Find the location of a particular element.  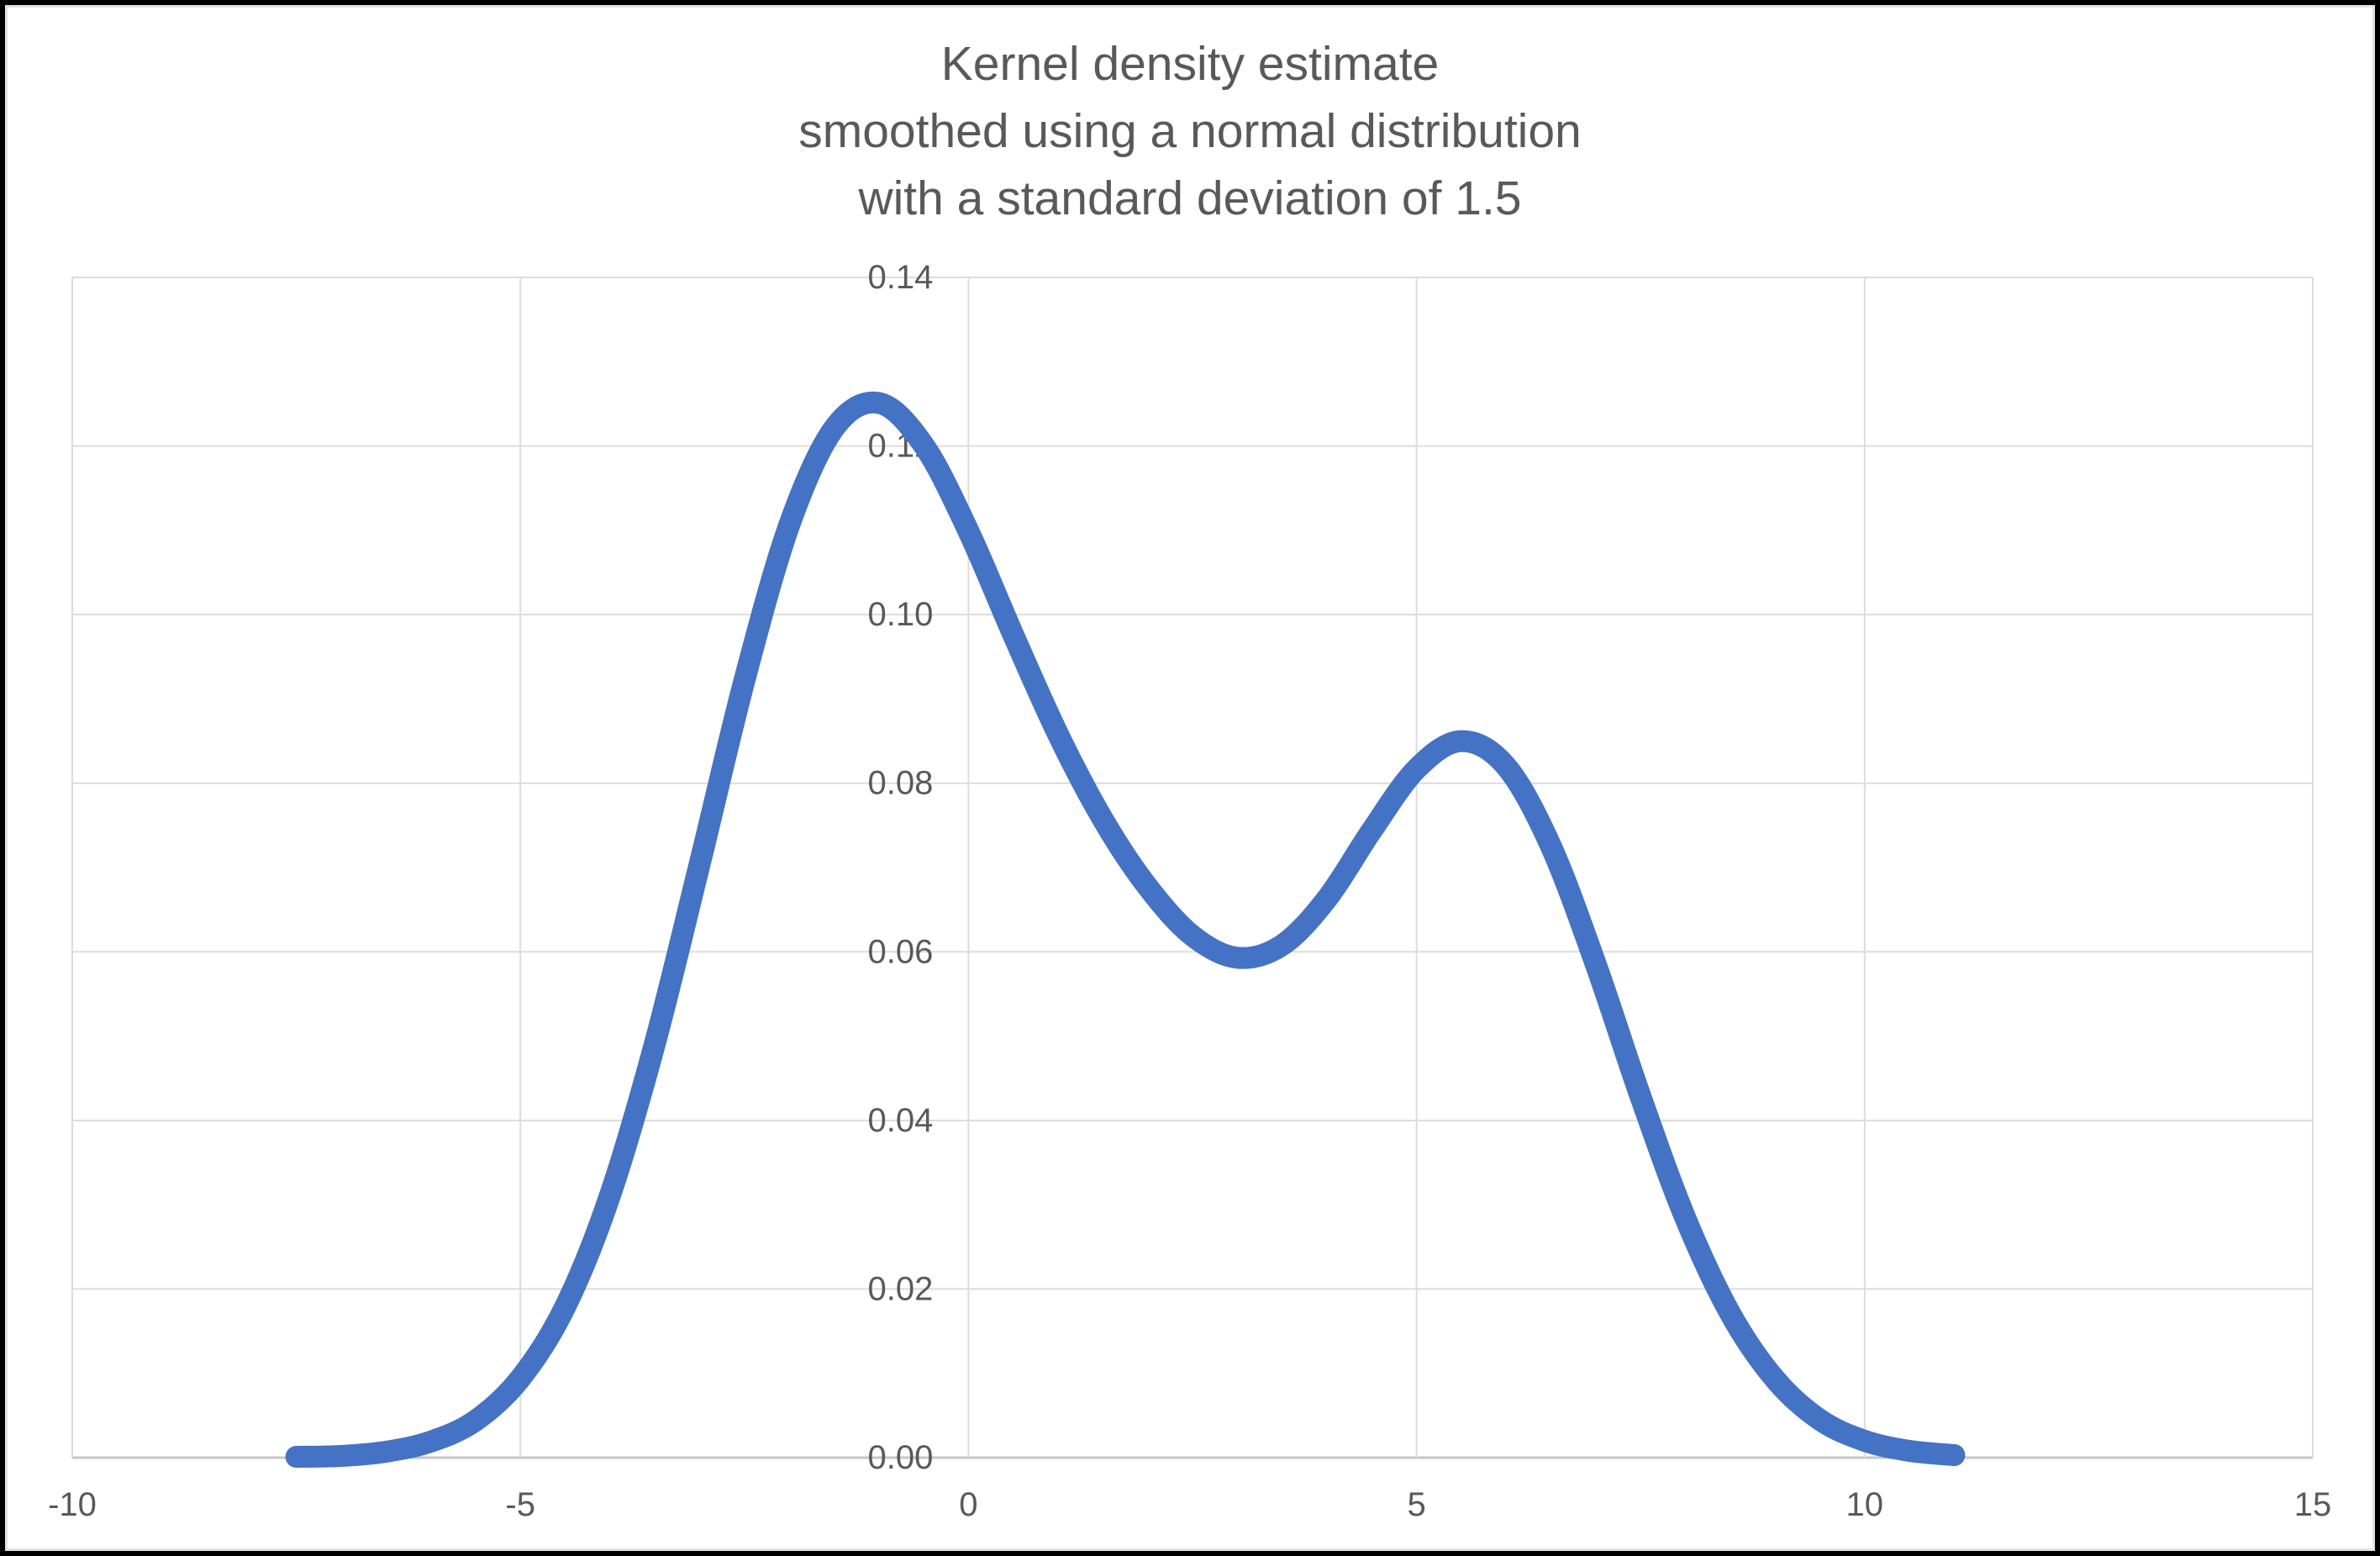

x-tick-label: 5 is located at coordinates (1416, 1504).